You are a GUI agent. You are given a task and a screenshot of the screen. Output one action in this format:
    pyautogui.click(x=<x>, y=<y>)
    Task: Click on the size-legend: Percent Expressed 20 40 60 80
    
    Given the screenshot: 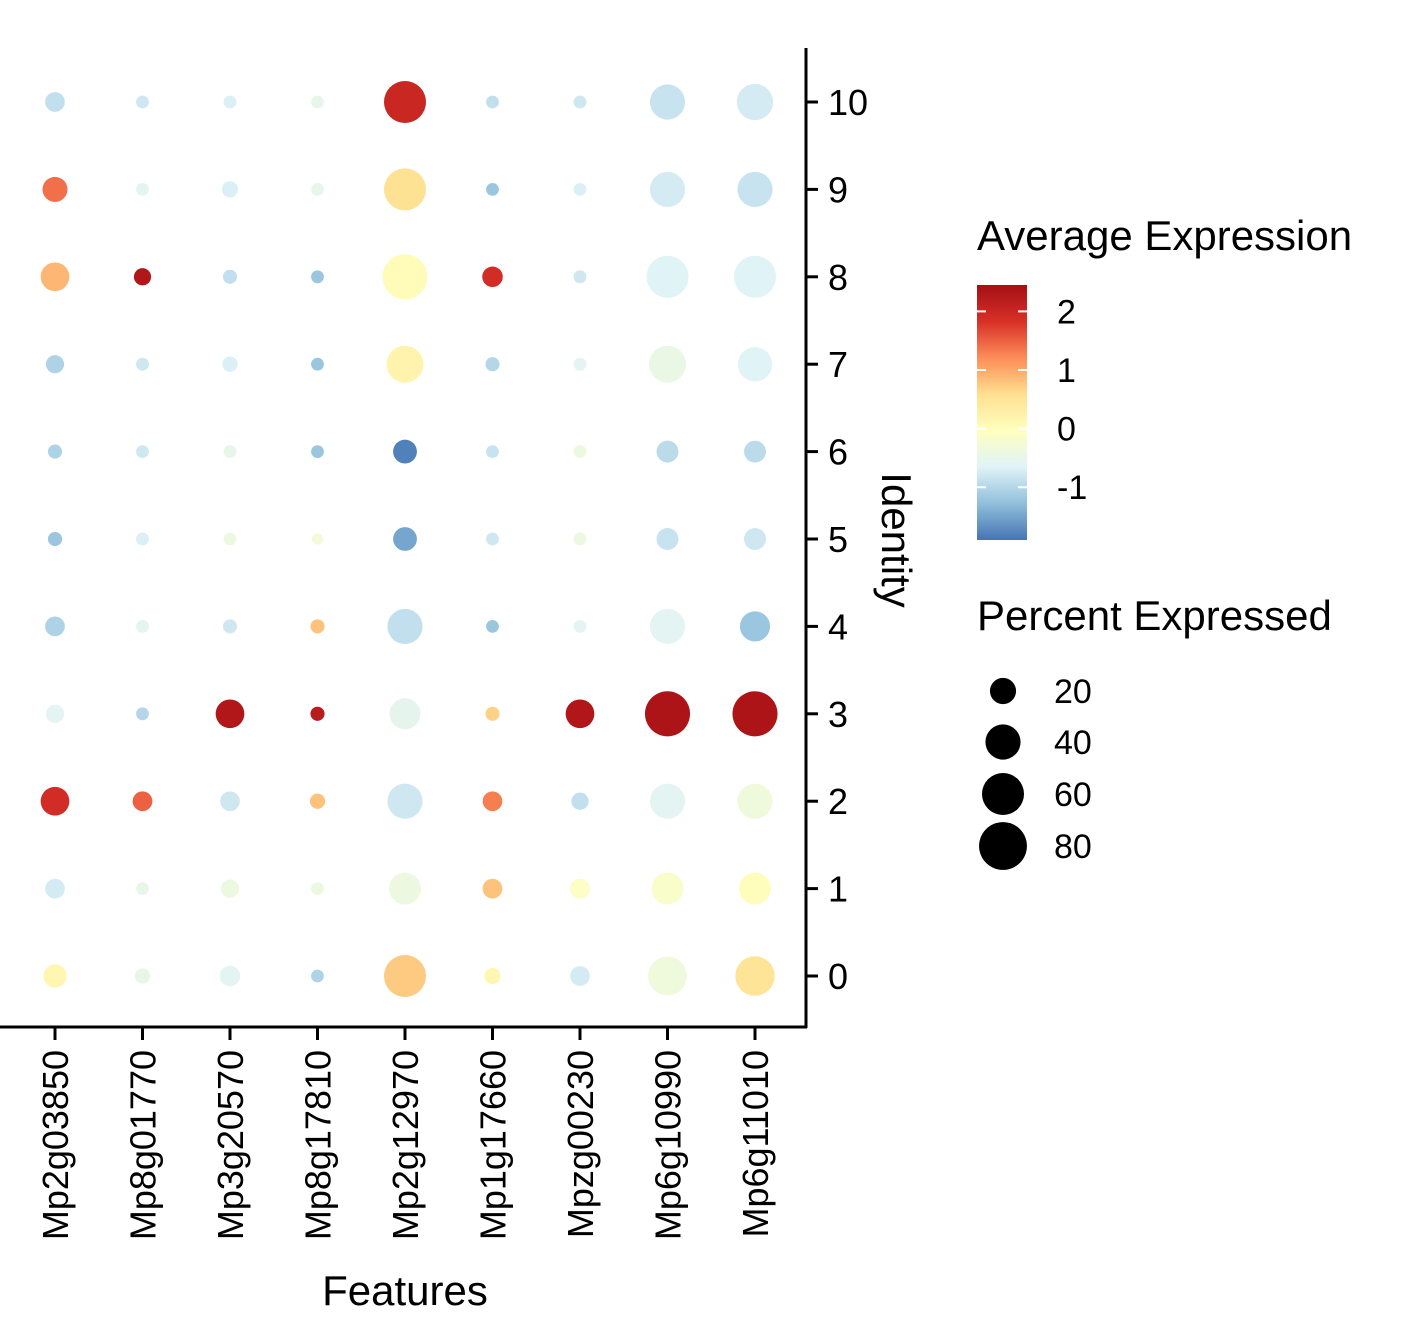 What is the action you would take?
    pyautogui.click(x=1154, y=731)
    